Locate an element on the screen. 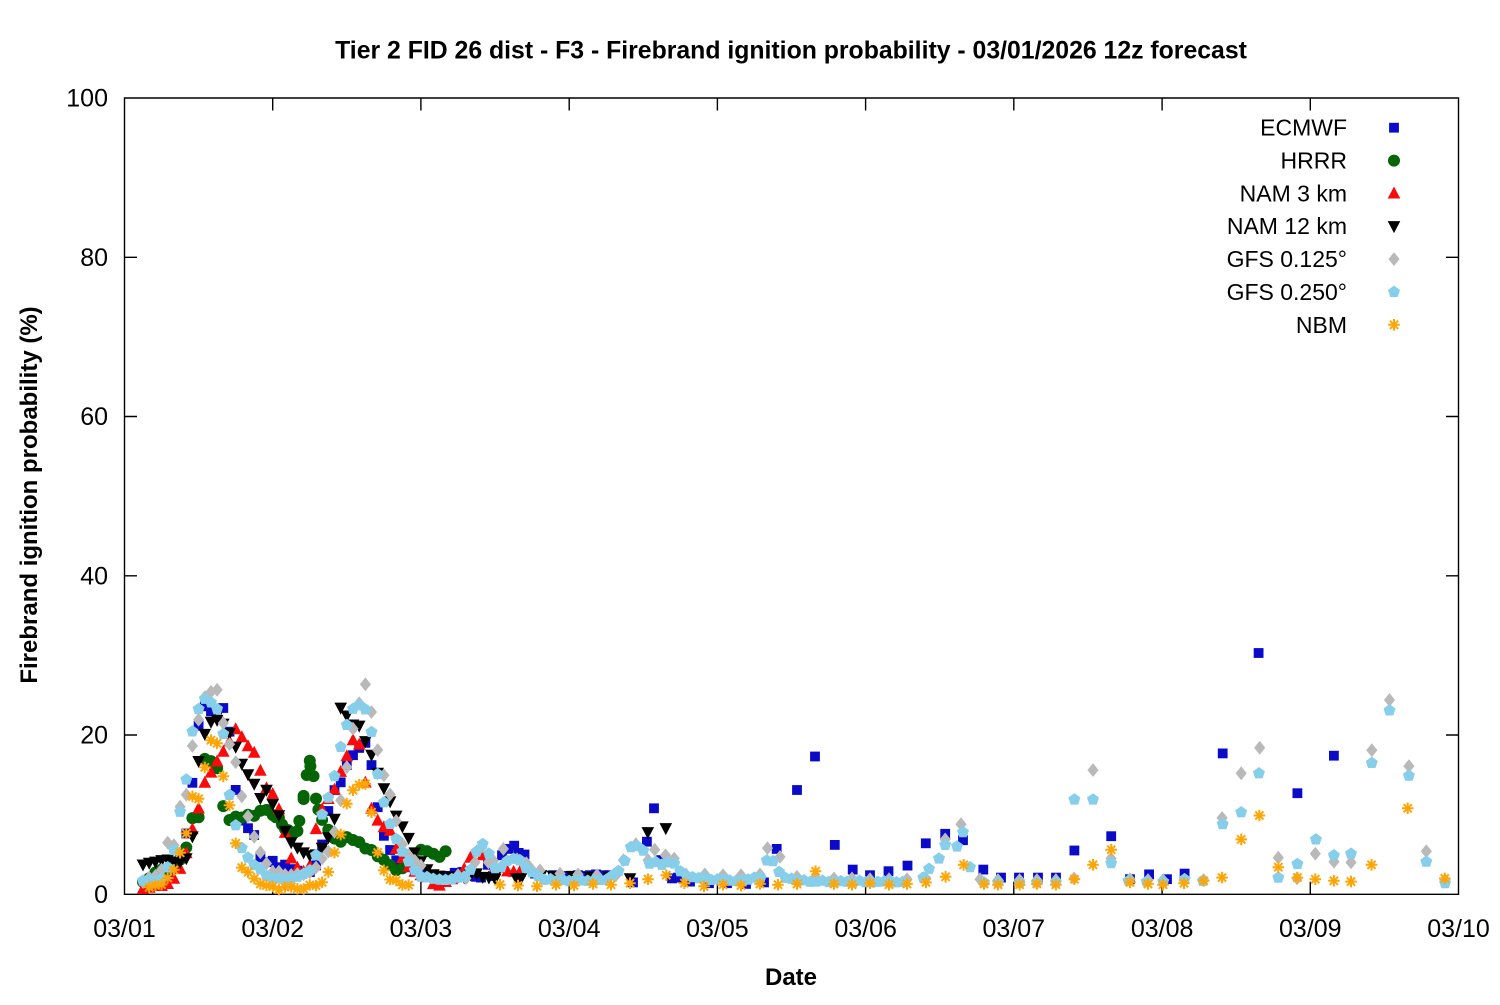  svg-text: NAM 3 km is located at coordinates (1293, 193).